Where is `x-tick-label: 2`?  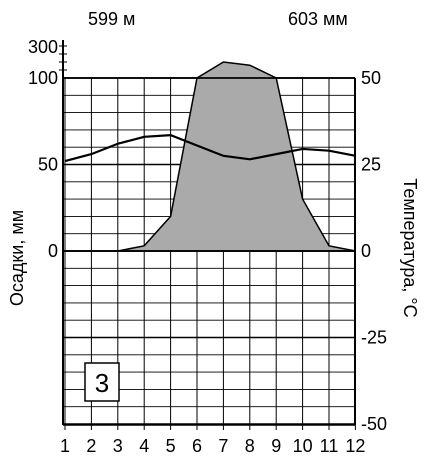 x-tick-label: 2 is located at coordinates (91, 446).